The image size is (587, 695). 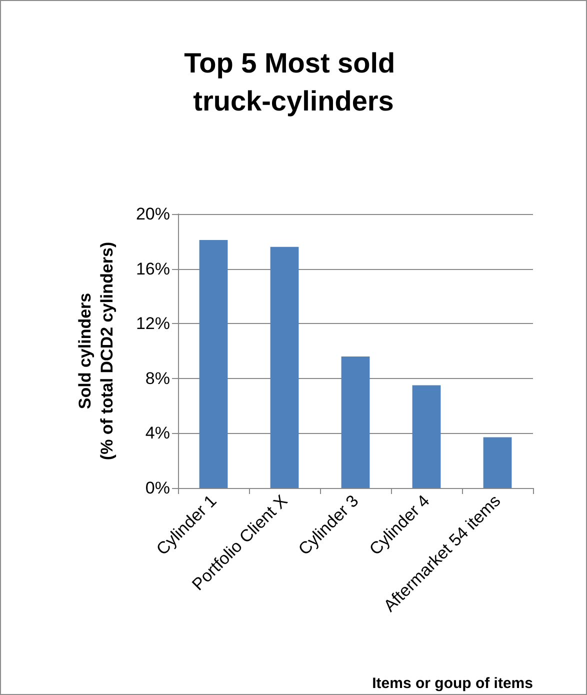 What do you see at coordinates (157, 433) in the screenshot?
I see `y-tick-label: 4%` at bounding box center [157, 433].